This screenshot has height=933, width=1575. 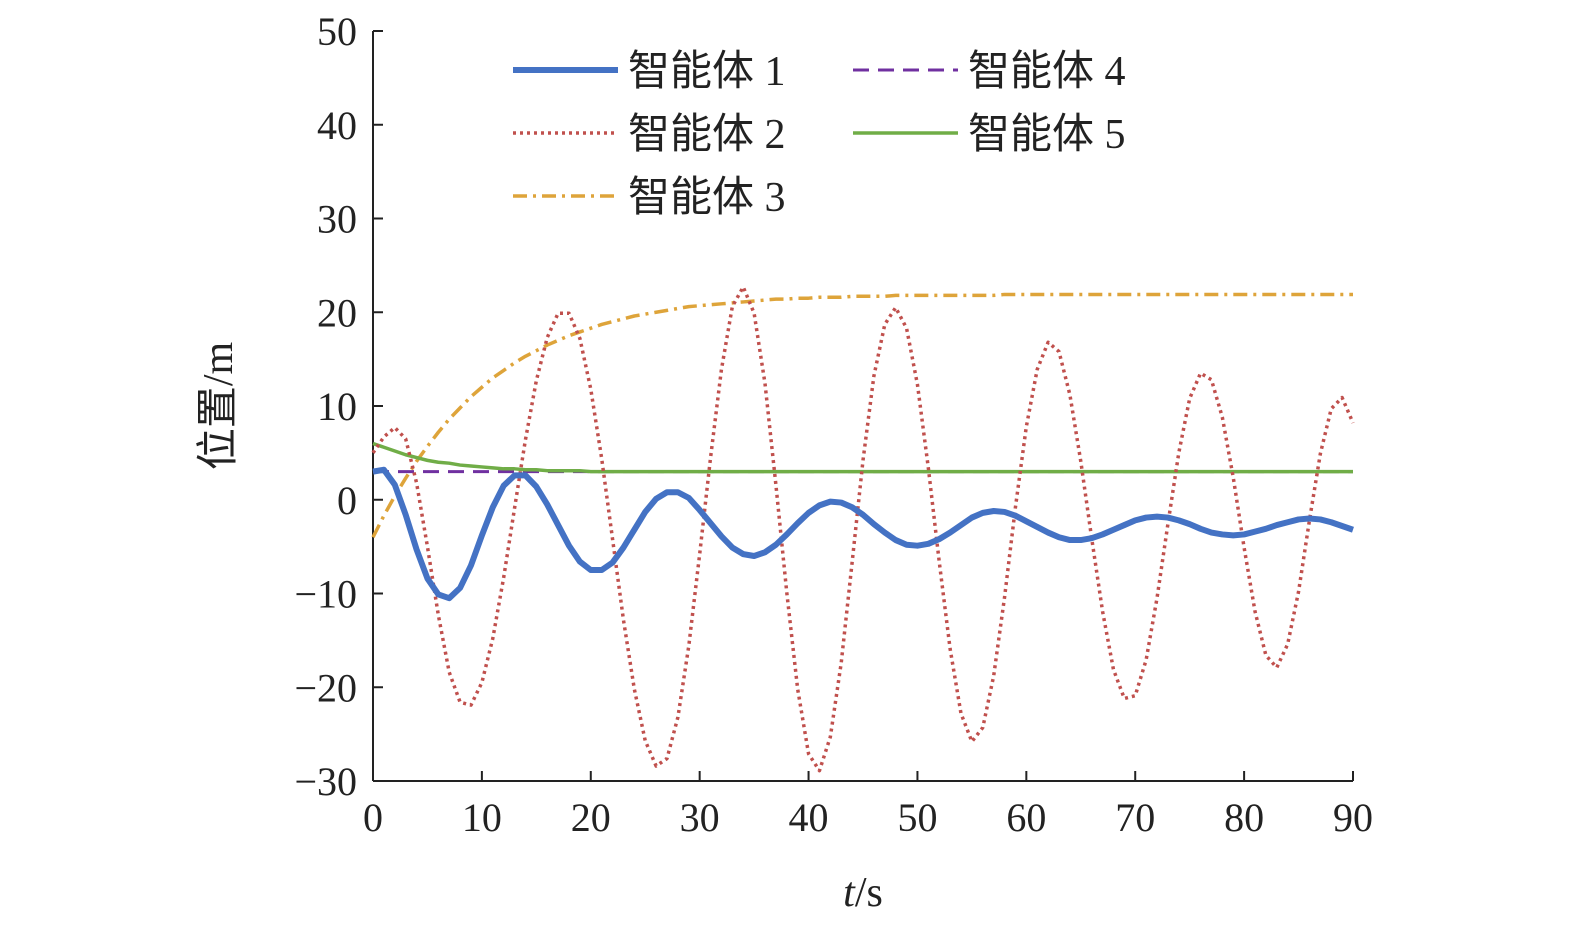 What do you see at coordinates (337, 31) in the screenshot?
I see `y-tick-label: 50` at bounding box center [337, 31].